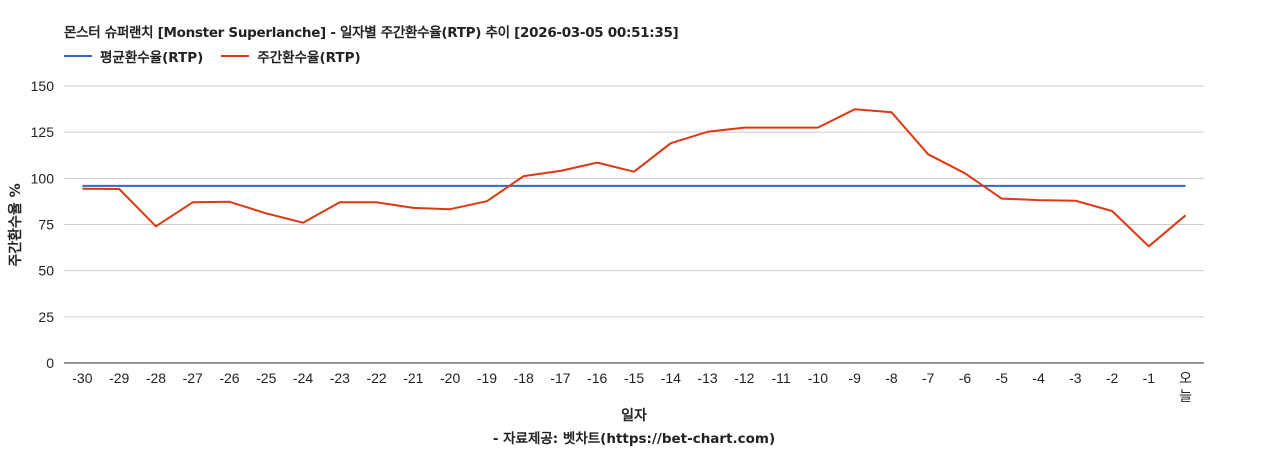 This screenshot has width=1268, height=450. I want to click on source-text: - 자료제공: 벳차트(https://bet-chart.com), so click(634, 439).